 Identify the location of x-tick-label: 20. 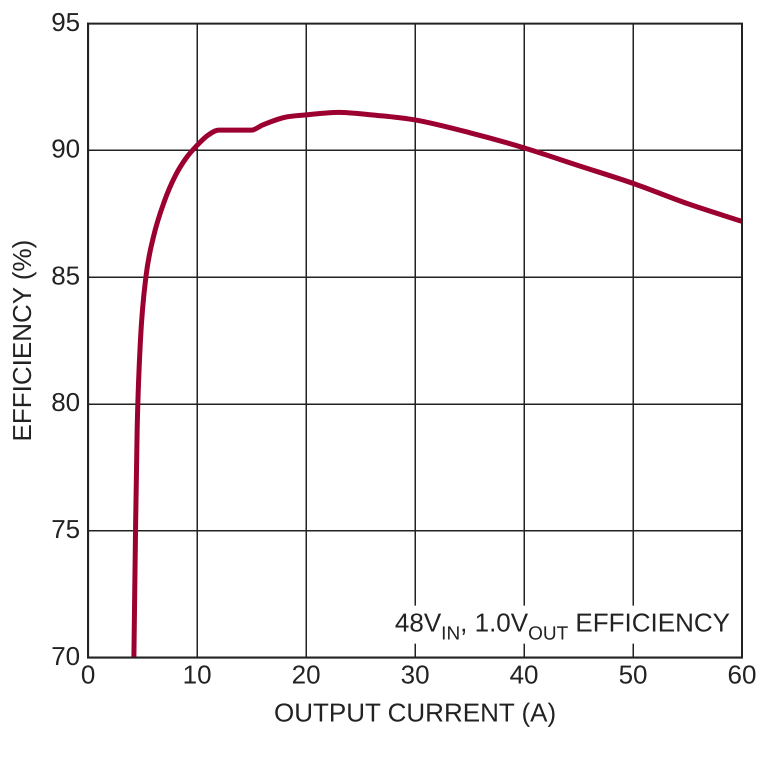
(306, 674).